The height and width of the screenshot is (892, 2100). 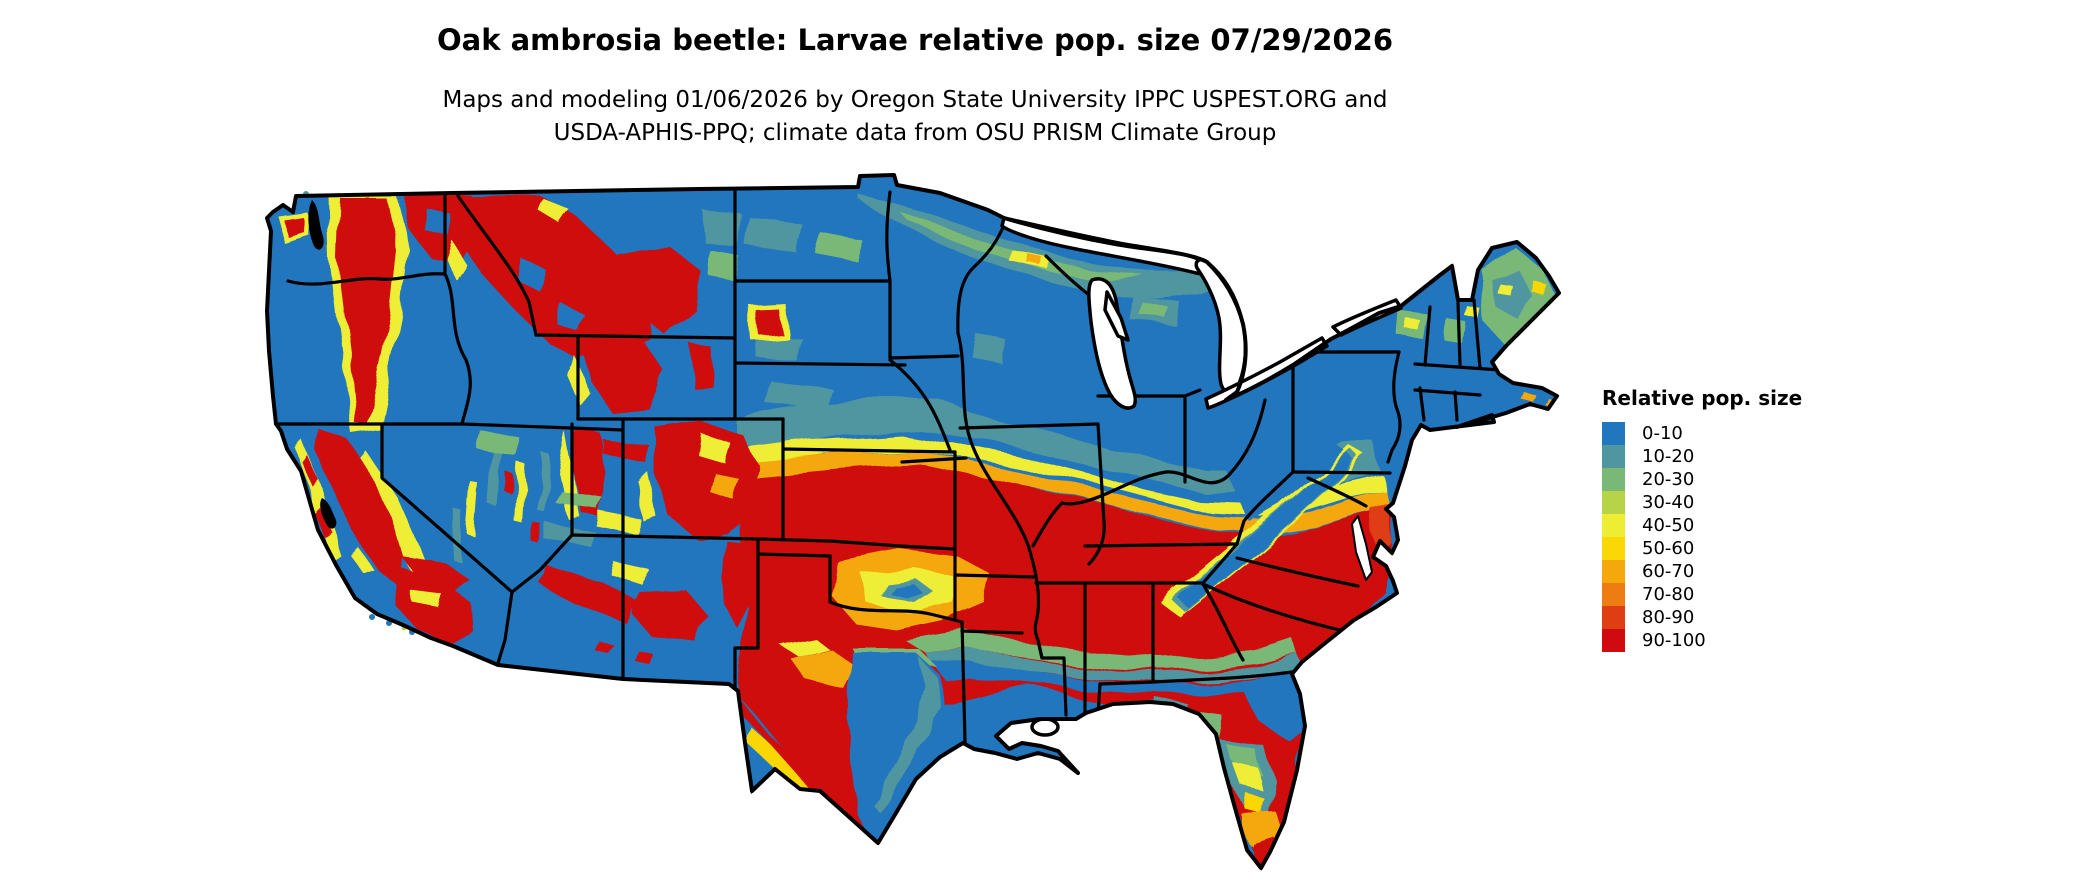 What do you see at coordinates (1116, 316) in the screenshot?
I see `green-bay` at bounding box center [1116, 316].